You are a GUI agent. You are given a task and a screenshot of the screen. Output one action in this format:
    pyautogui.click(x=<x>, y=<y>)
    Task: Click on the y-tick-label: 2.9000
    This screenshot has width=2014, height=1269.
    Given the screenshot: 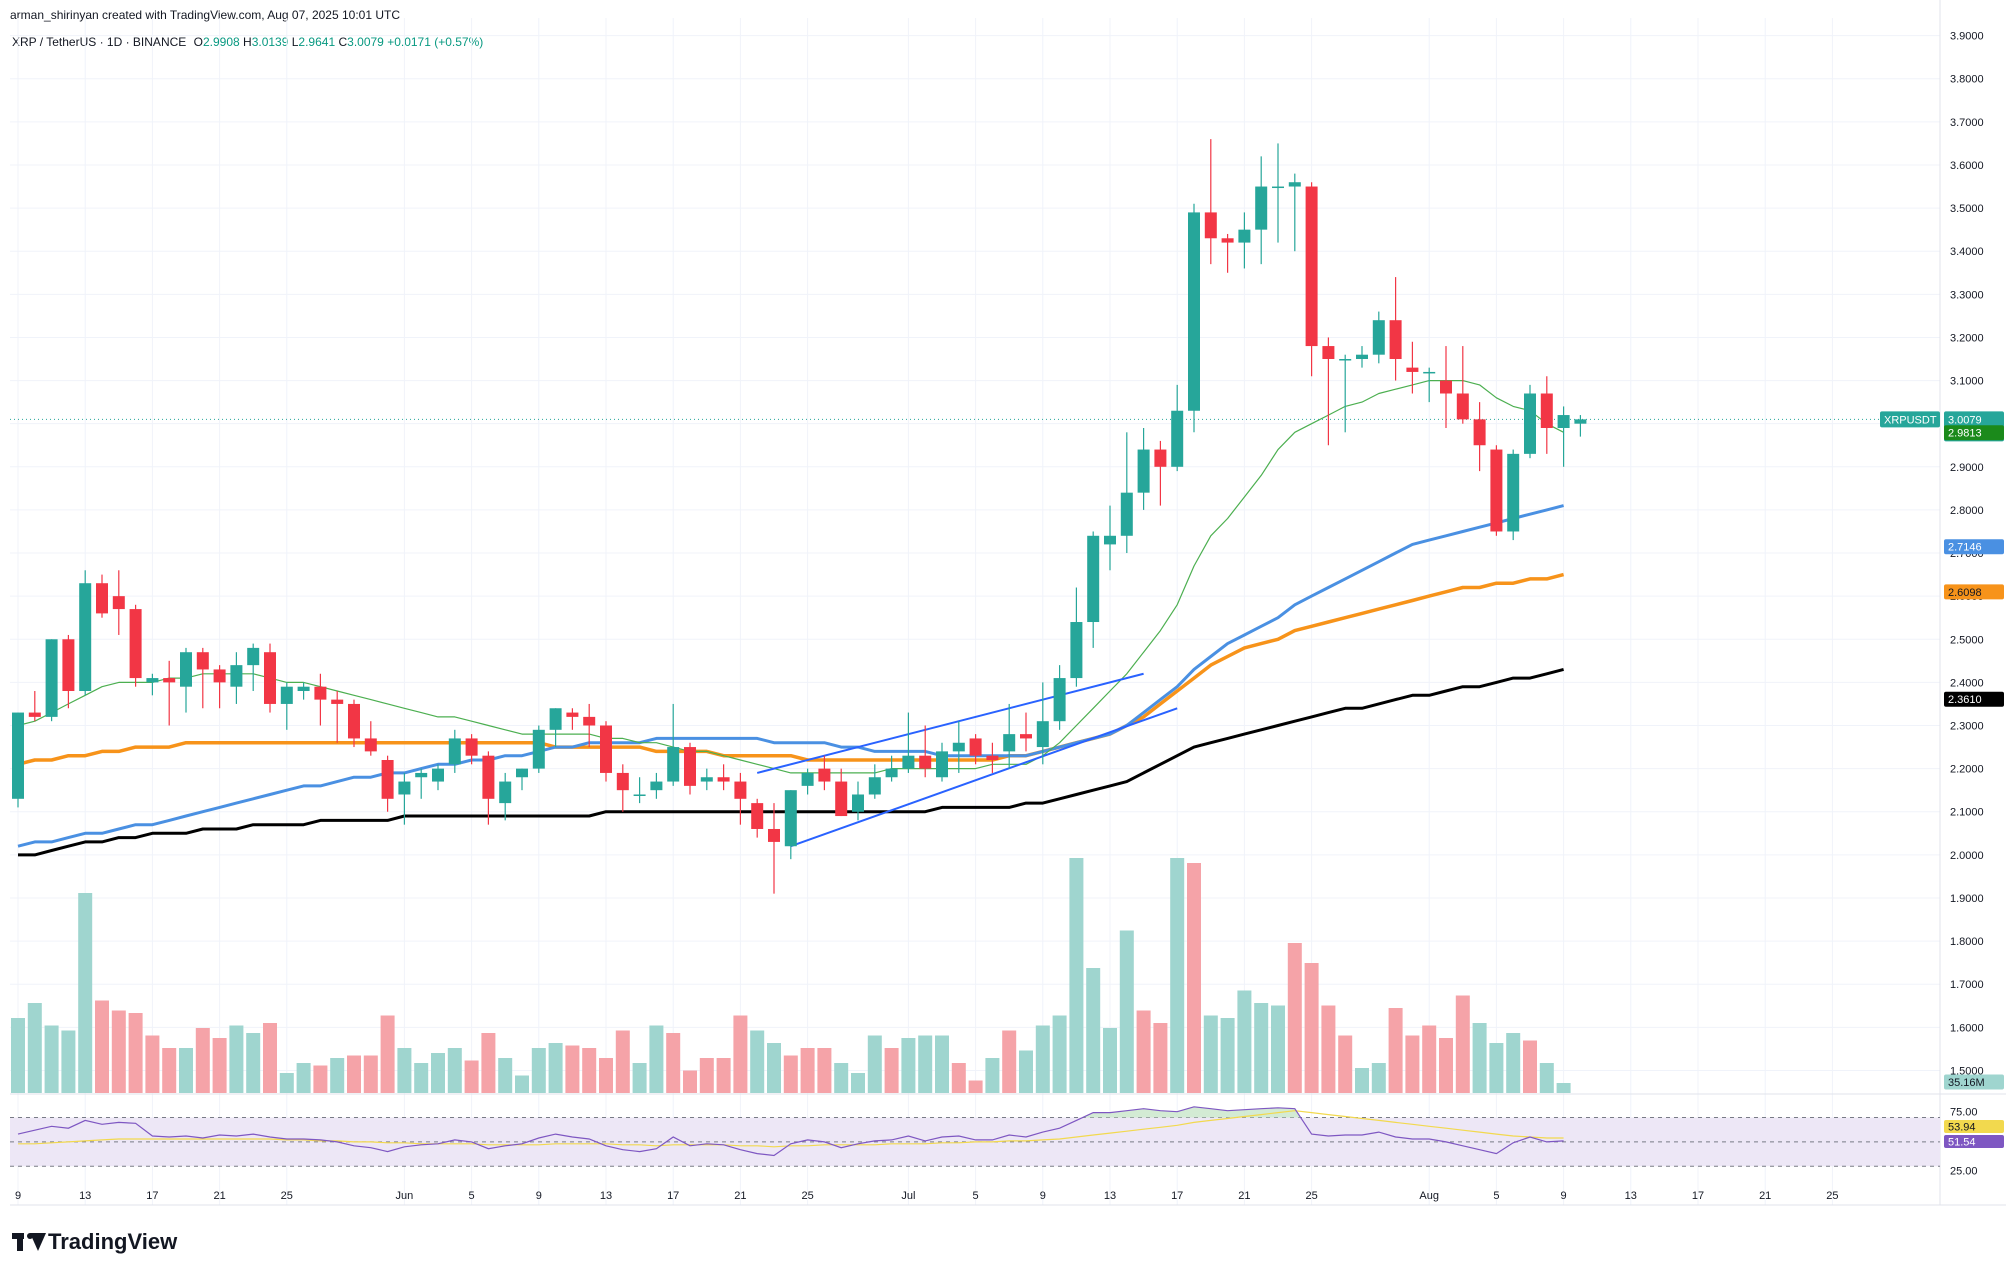 What is the action you would take?
    pyautogui.click(x=1967, y=468)
    